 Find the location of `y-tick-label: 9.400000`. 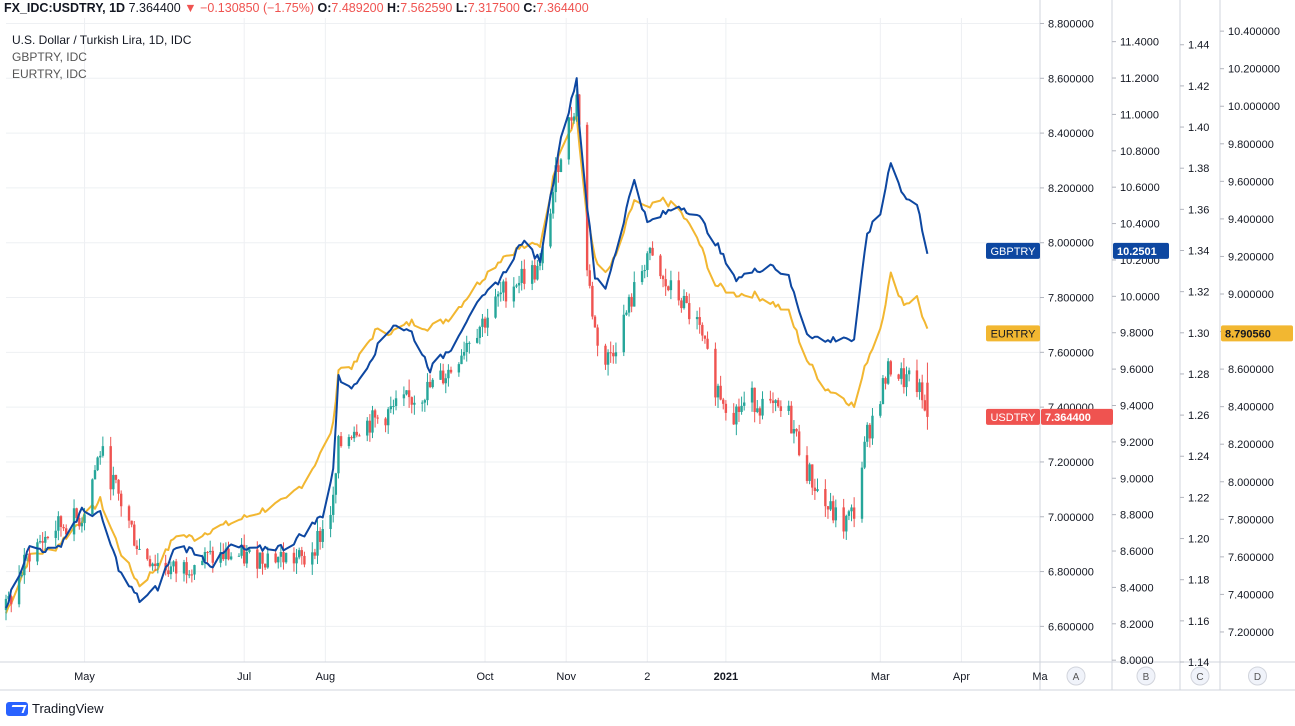

y-tick-label: 9.400000 is located at coordinates (1251, 220).